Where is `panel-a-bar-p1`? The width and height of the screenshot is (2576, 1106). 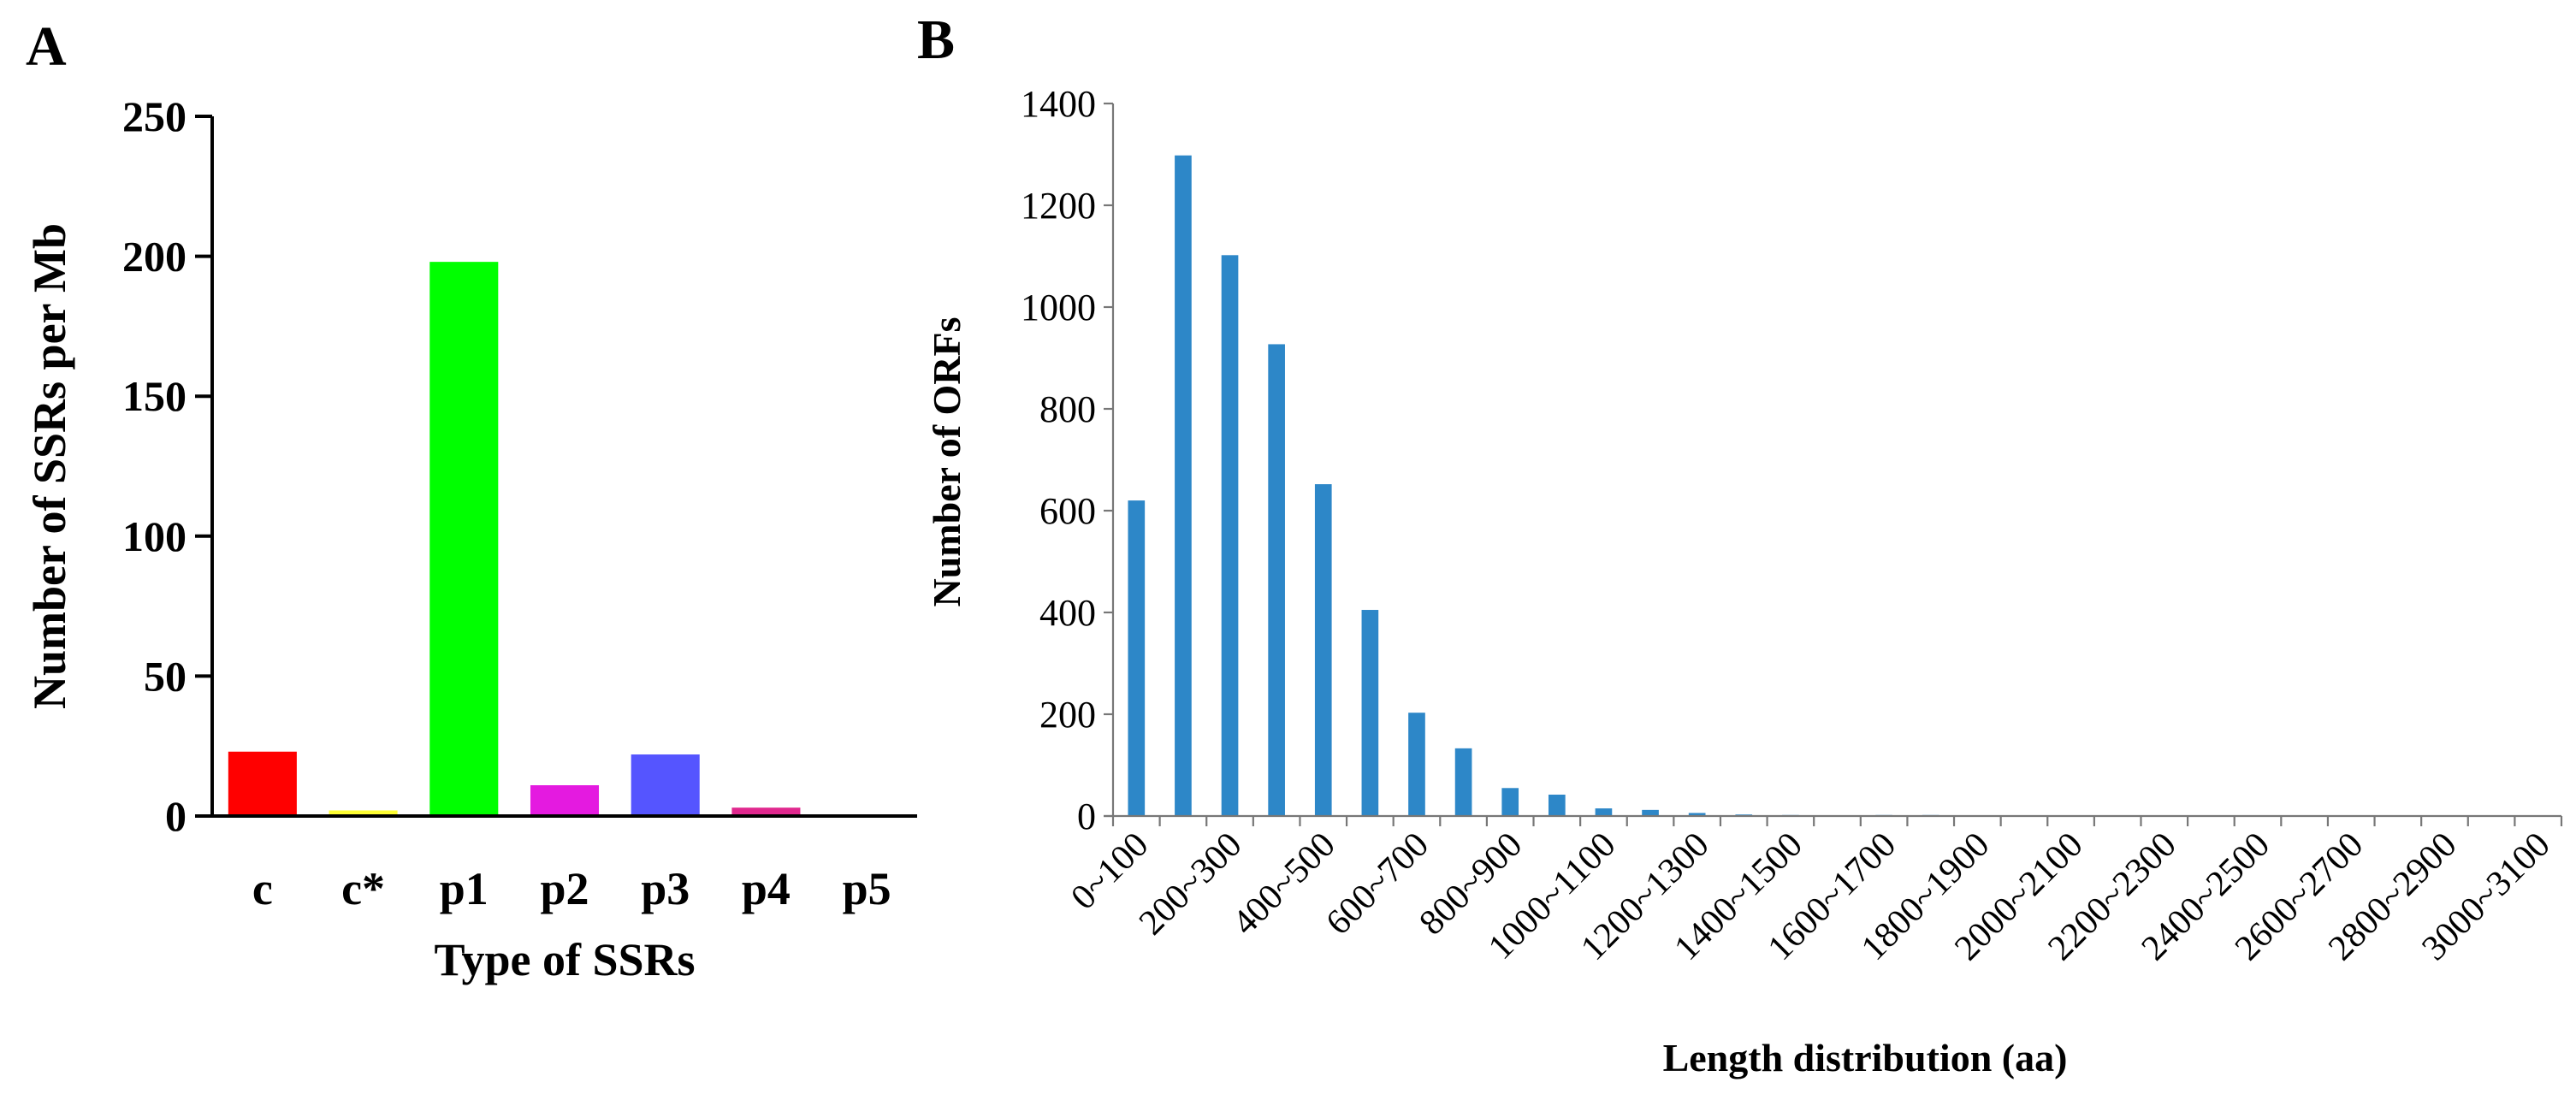 panel-a-bar-p1 is located at coordinates (464, 539).